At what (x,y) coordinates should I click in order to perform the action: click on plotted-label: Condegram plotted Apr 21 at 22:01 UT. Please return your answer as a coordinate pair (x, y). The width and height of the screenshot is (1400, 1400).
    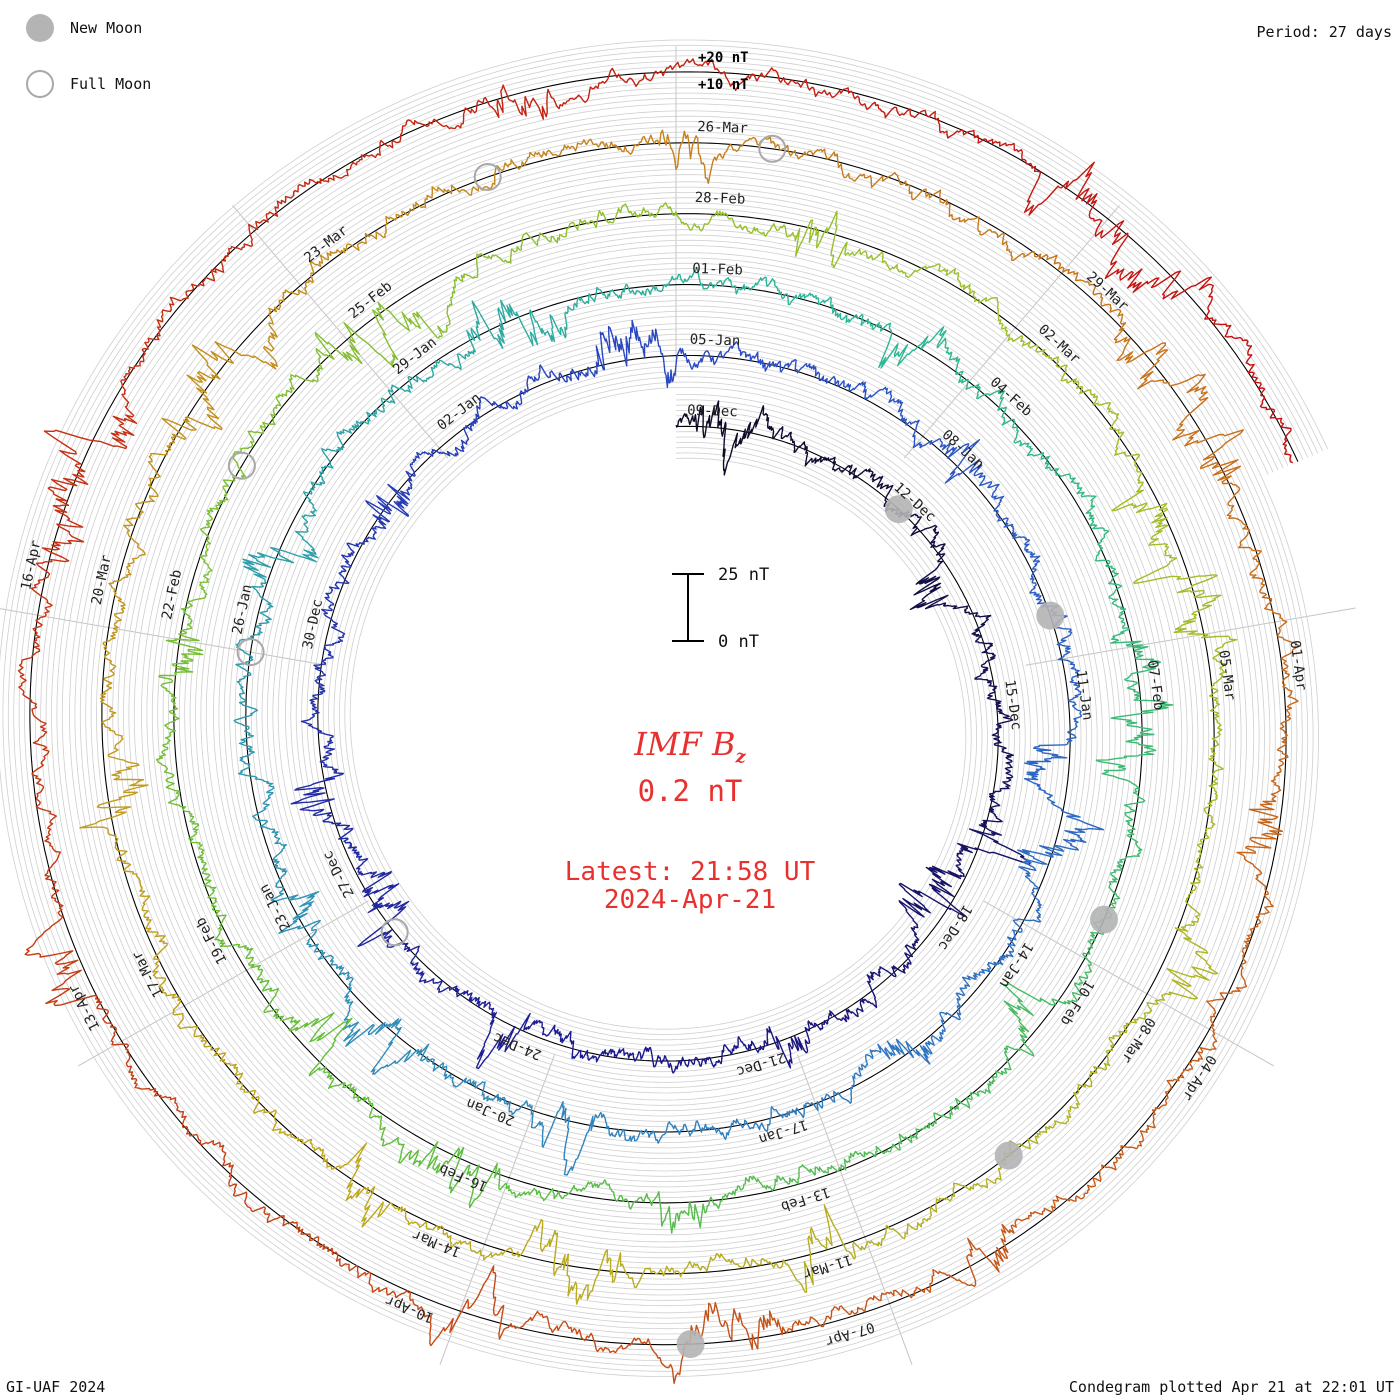
    Looking at the image, I should click on (1231, 1387).